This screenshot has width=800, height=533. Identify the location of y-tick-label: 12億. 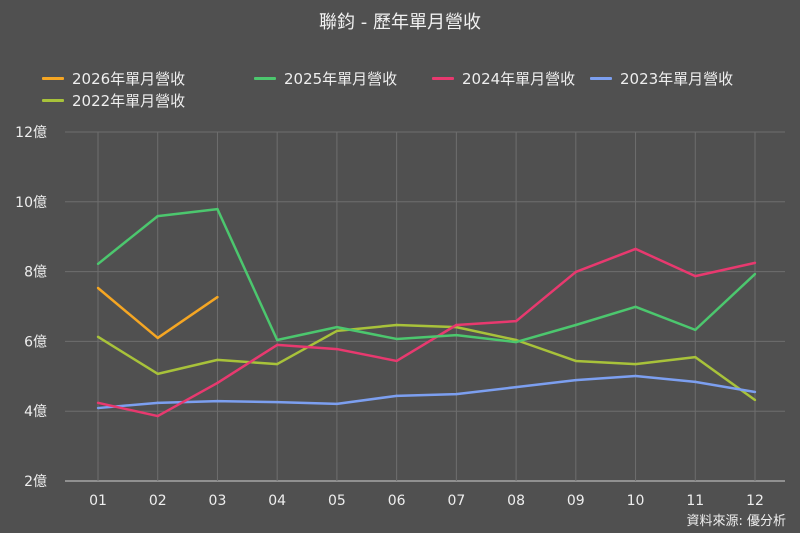
(31, 133).